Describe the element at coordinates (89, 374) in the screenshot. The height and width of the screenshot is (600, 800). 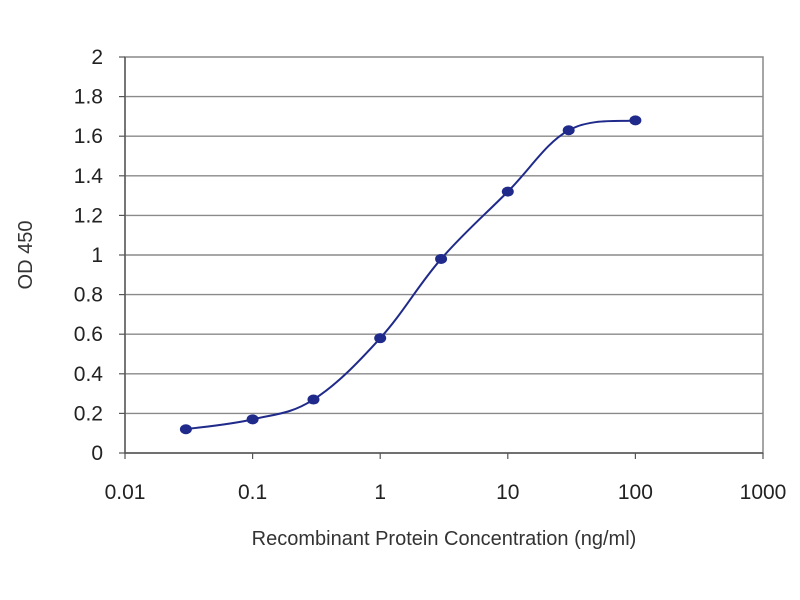
I see `y-tick-label-2: 0.4` at that location.